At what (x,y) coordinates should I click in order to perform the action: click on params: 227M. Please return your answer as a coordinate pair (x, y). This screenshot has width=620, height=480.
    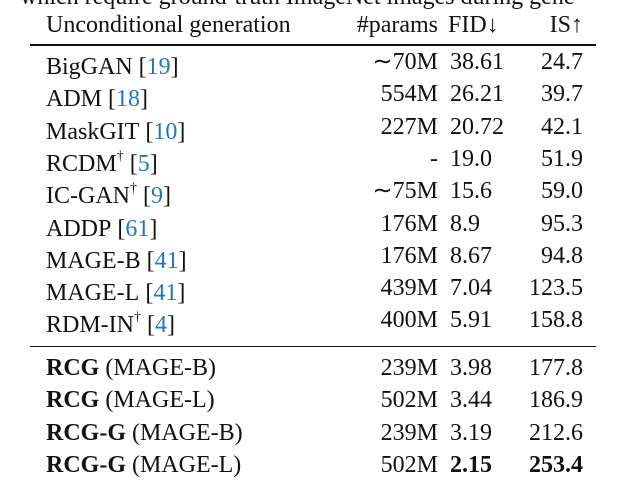
    Looking at the image, I should click on (409, 126).